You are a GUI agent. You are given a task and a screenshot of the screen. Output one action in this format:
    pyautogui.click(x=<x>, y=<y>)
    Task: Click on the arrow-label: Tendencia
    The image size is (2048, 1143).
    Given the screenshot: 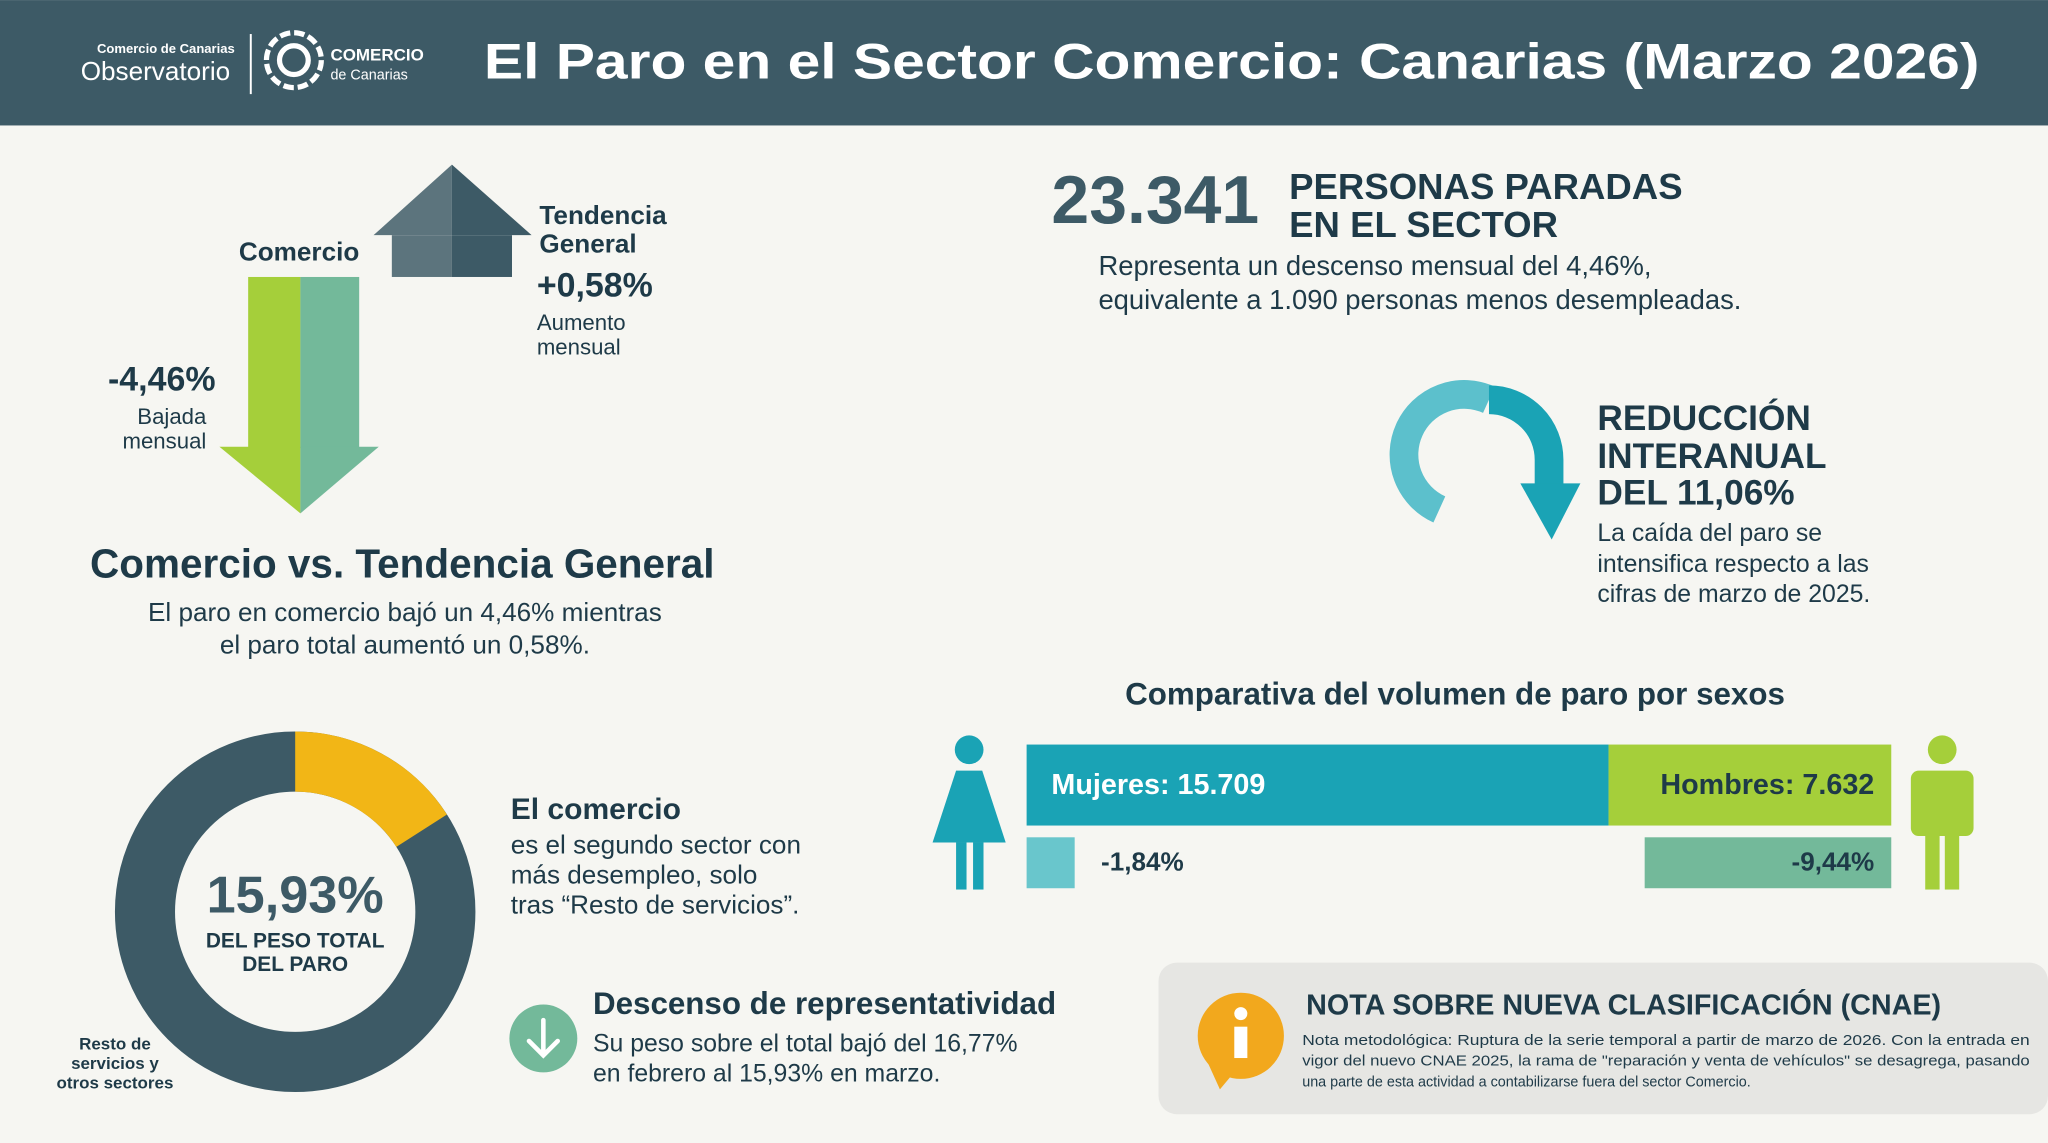 What is the action you would take?
    pyautogui.click(x=603, y=215)
    